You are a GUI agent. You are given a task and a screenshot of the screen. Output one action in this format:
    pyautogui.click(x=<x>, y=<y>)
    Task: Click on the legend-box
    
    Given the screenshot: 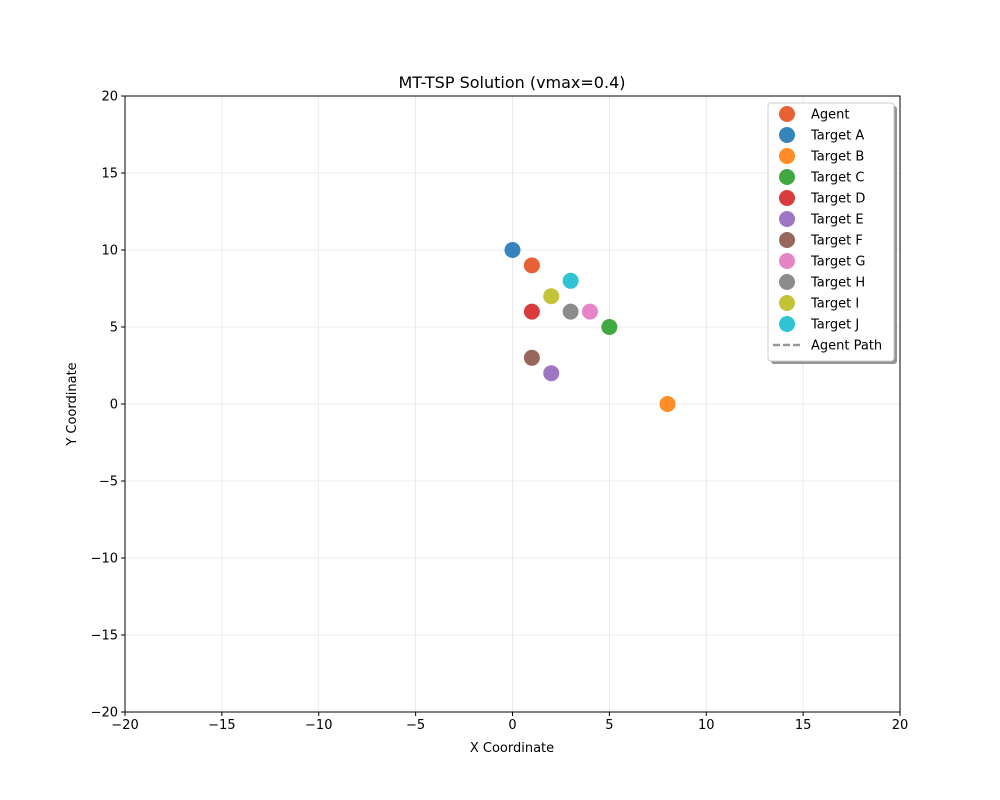 What is the action you would take?
    pyautogui.click(x=831, y=232)
    